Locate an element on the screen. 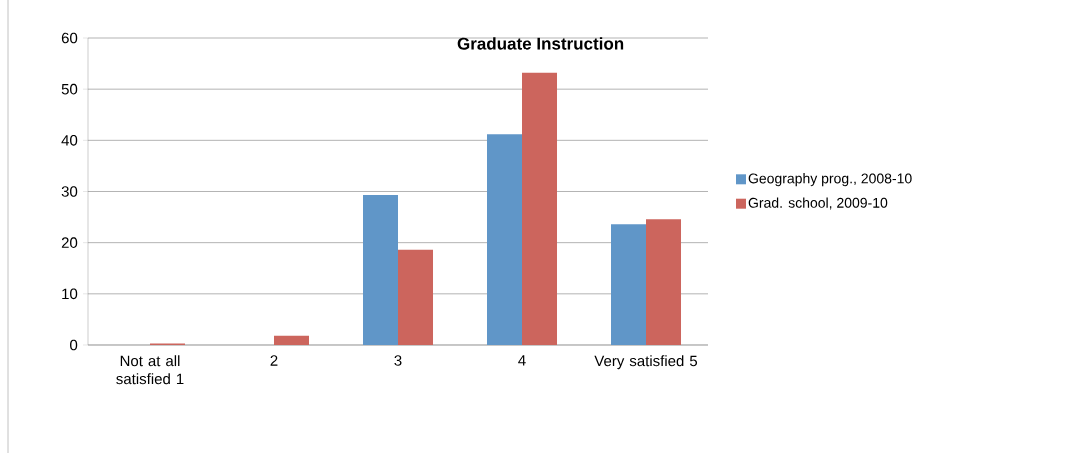  y-tick-label: 30 is located at coordinates (69, 191).